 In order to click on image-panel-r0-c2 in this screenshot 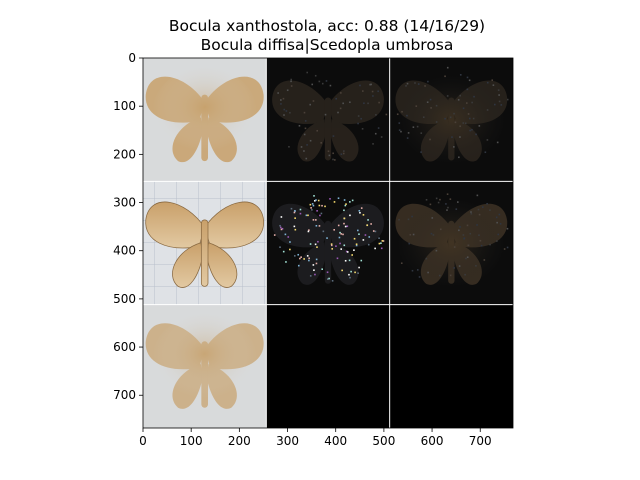, I will do `click(451, 120)`.